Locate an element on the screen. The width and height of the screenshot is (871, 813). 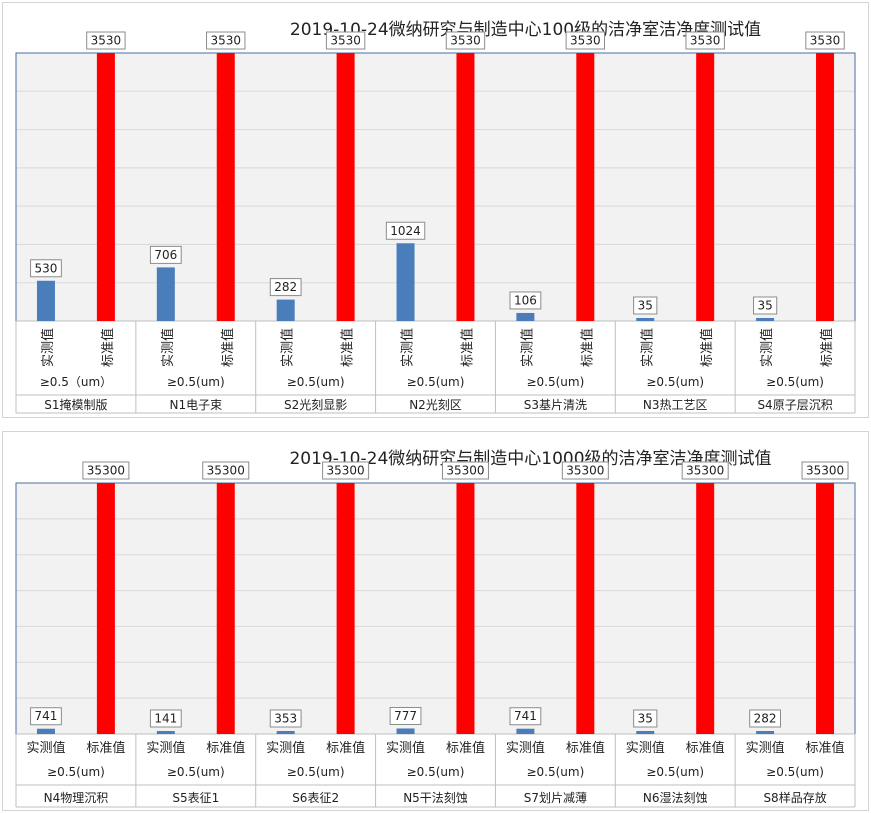
category-label: S5表征1 is located at coordinates (195, 798).